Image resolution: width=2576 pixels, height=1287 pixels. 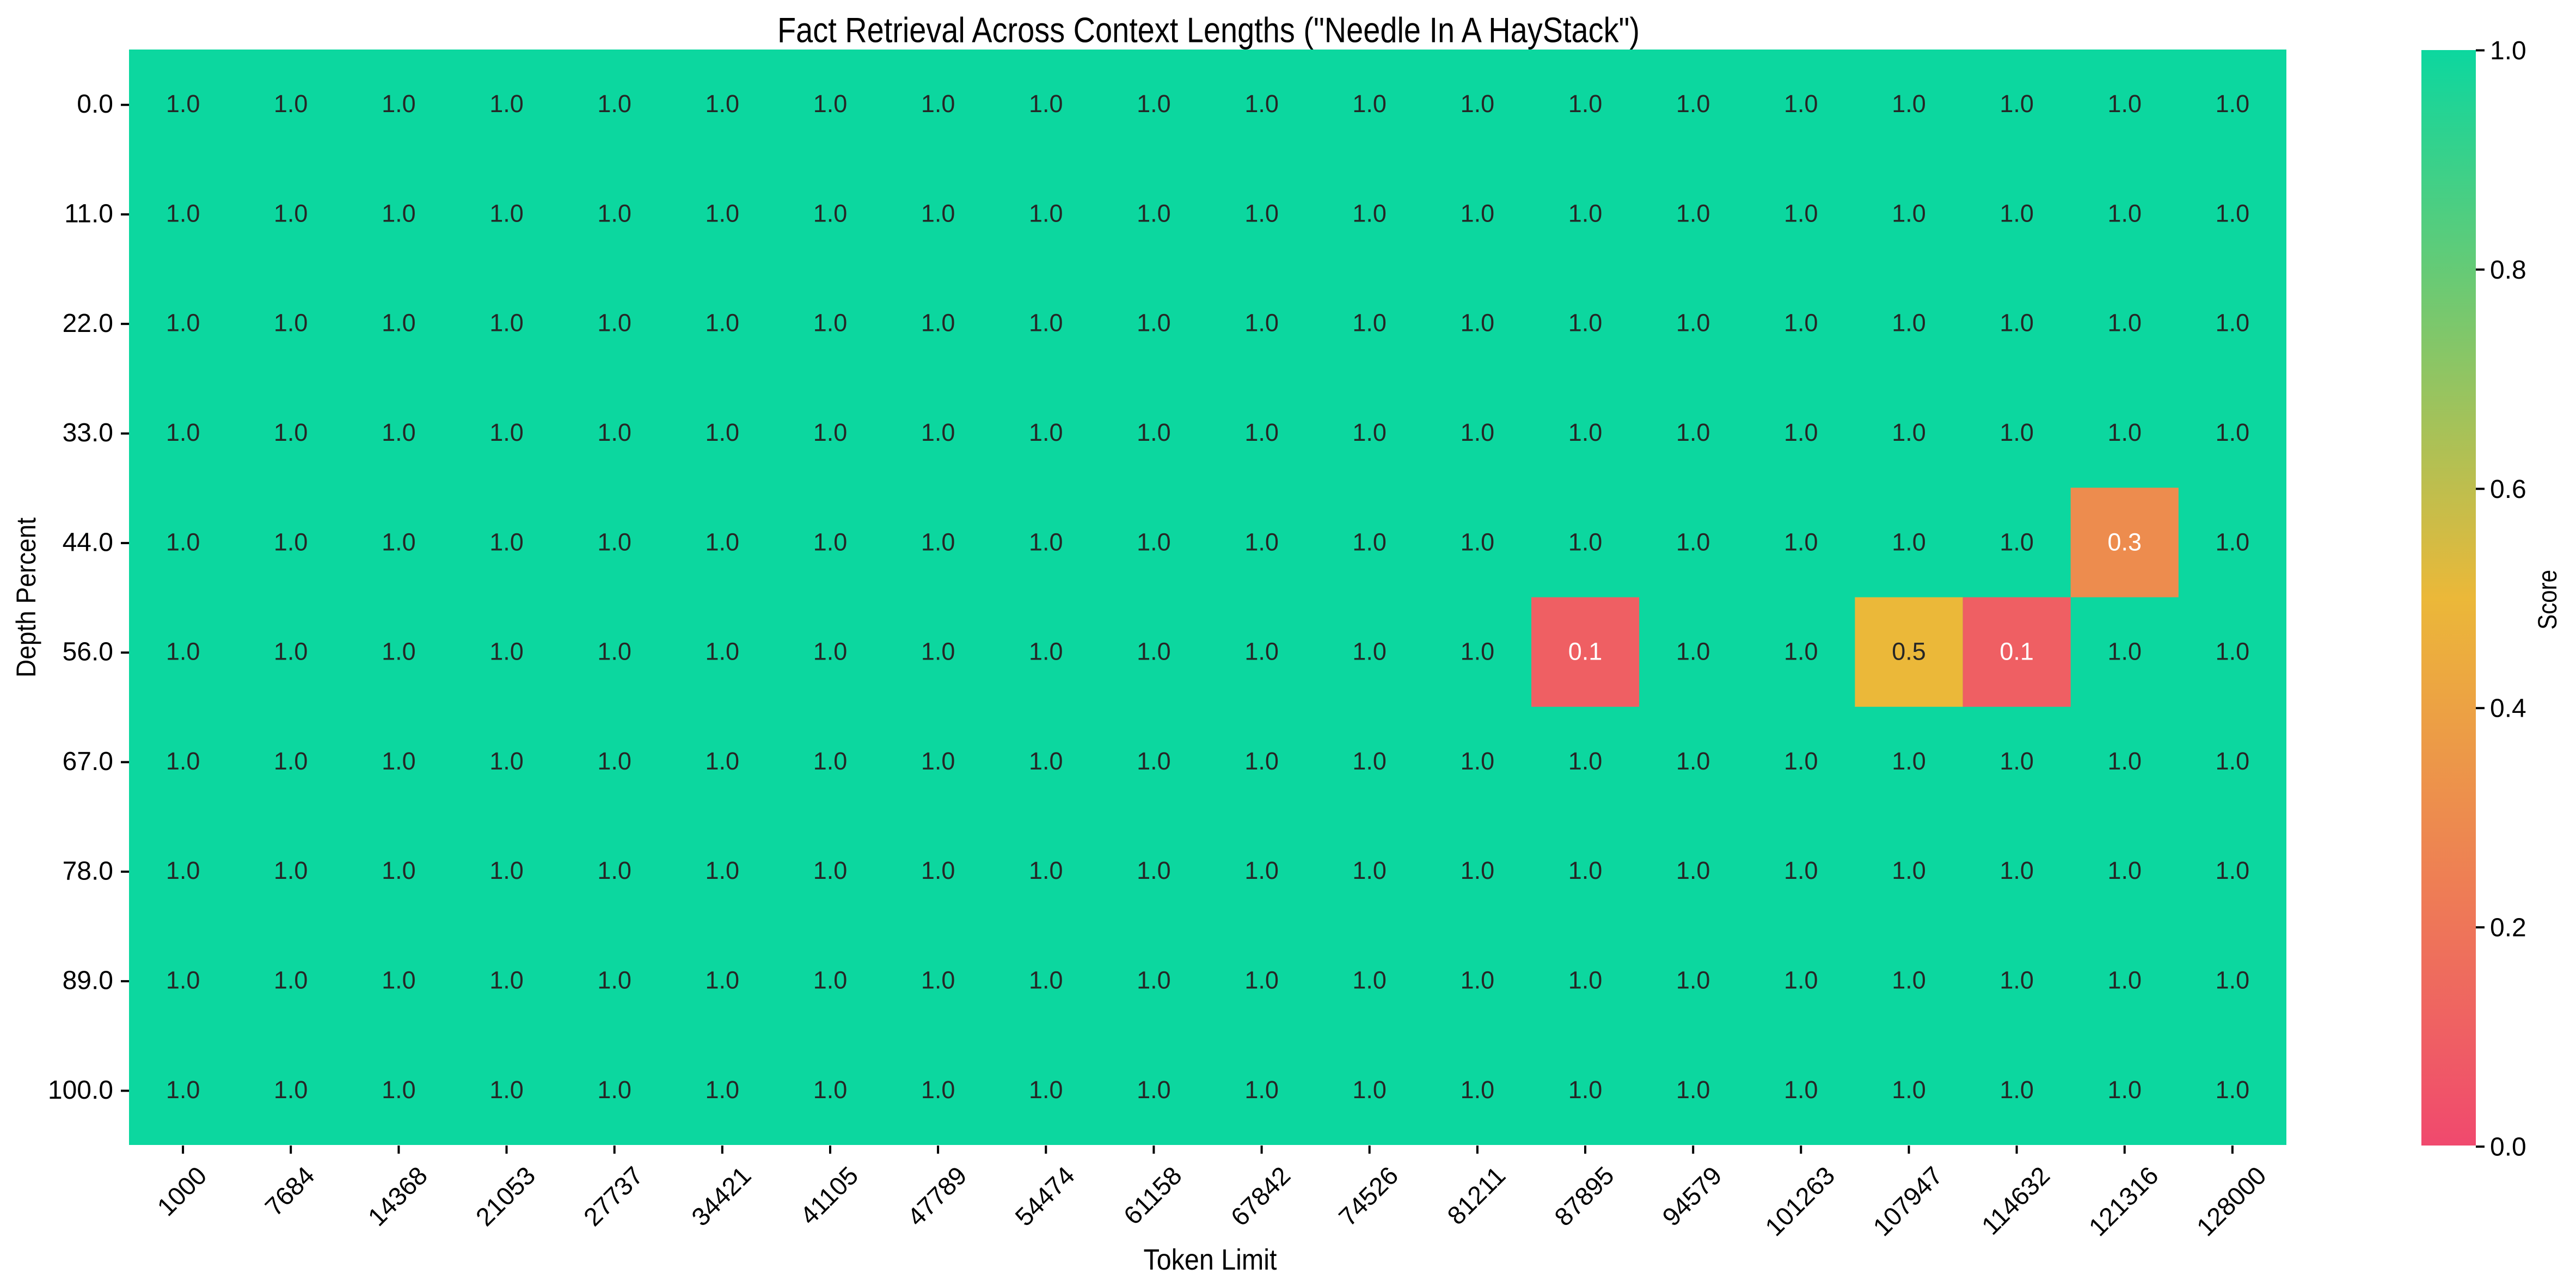 I want to click on svg-text: 0.1, so click(x=2017, y=652).